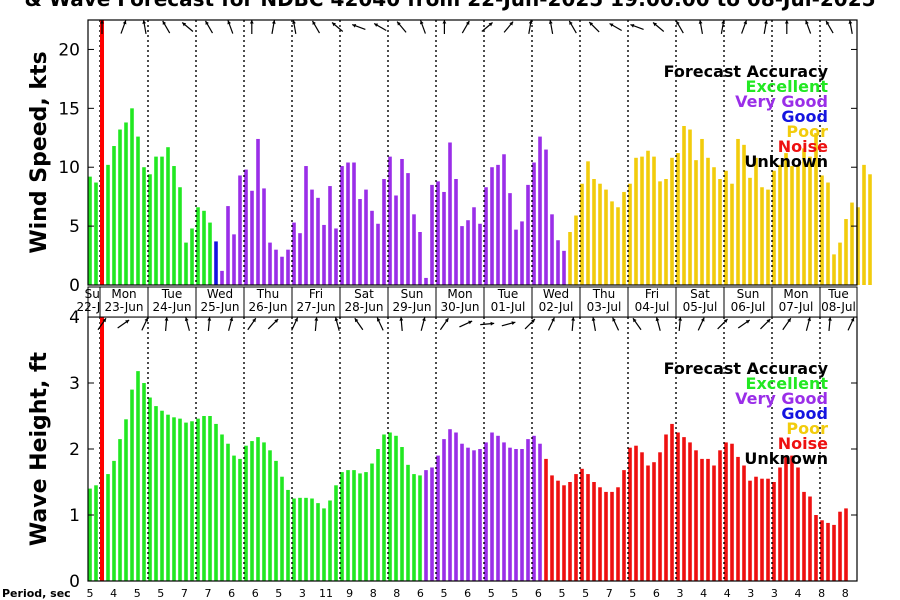 The width and height of the screenshot is (900, 600). Describe the element at coordinates (219, 307) in the screenshot. I see `day-date-label: 25-Jun` at that location.